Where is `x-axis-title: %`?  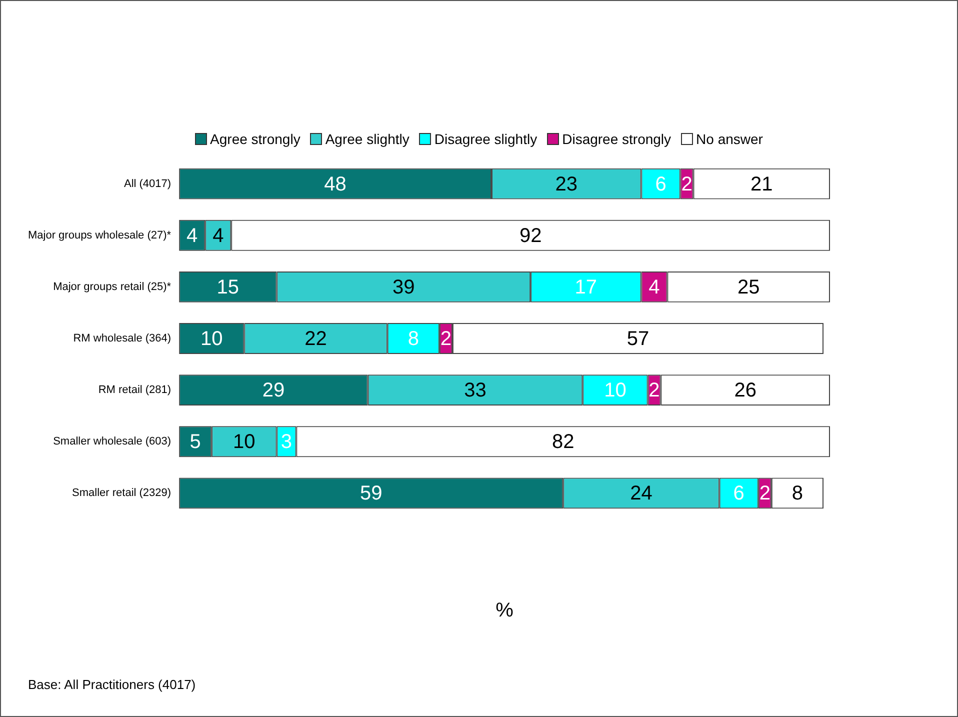 x-axis-title: % is located at coordinates (505, 611).